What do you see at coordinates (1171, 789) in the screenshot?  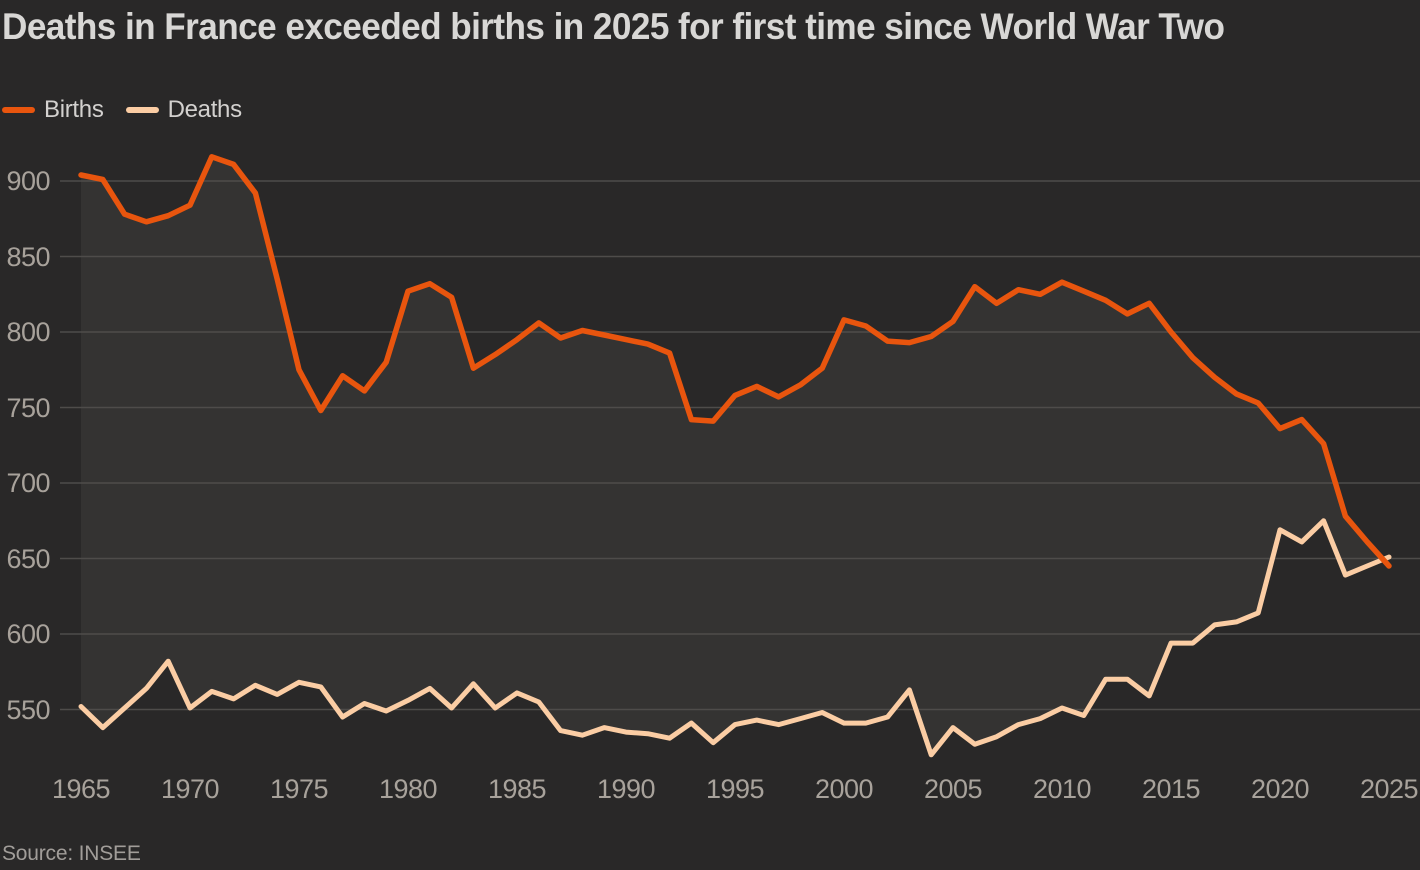 I see `x-tick-label: 2015` at bounding box center [1171, 789].